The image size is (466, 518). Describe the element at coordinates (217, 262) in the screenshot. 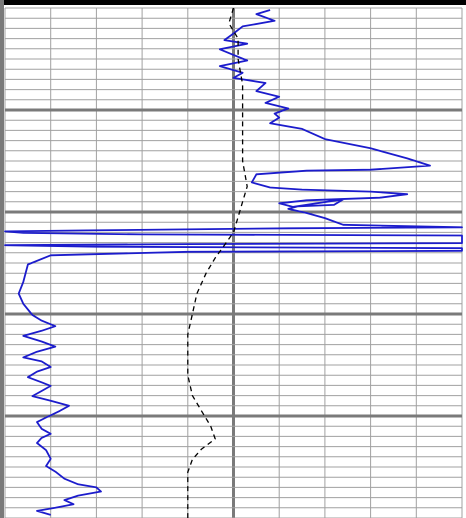

I see `dashed-curve-line` at that location.